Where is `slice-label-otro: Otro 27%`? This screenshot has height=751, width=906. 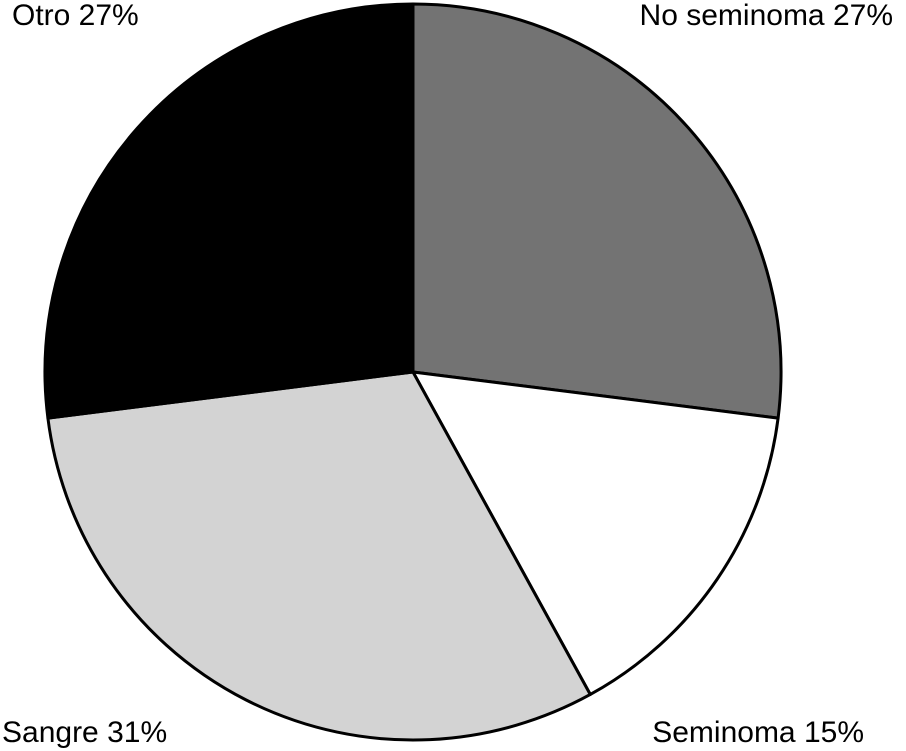 slice-label-otro: Otro 27% is located at coordinates (75, 16).